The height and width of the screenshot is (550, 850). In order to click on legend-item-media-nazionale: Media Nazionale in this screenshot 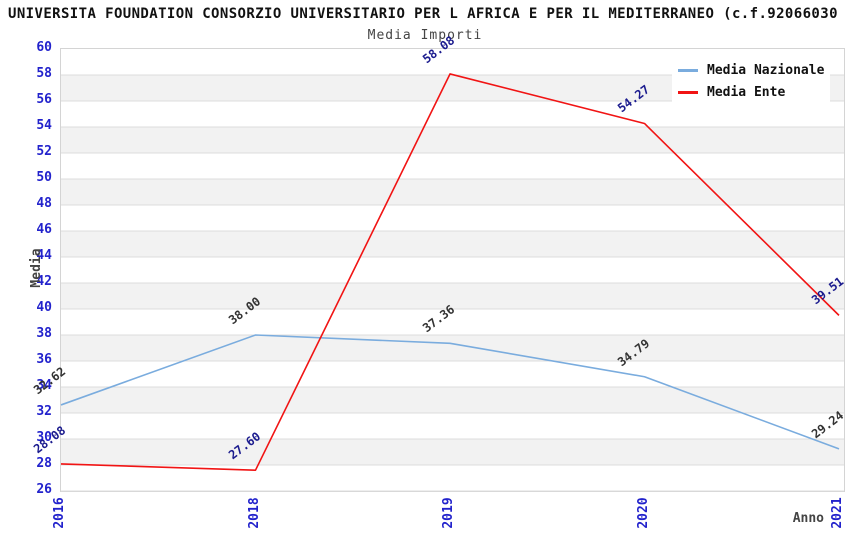, I will do `click(751, 70)`.